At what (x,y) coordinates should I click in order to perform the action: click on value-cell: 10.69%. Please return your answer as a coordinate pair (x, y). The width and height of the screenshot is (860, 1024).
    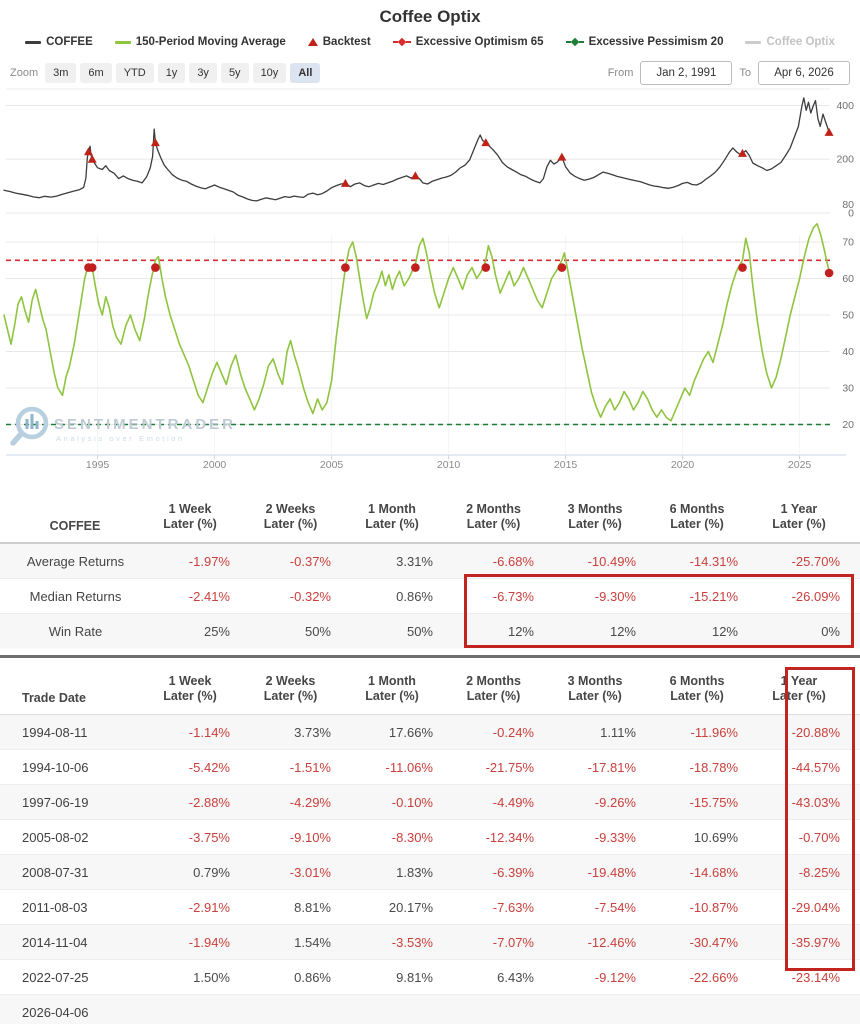
    Looking at the image, I should click on (707, 837).